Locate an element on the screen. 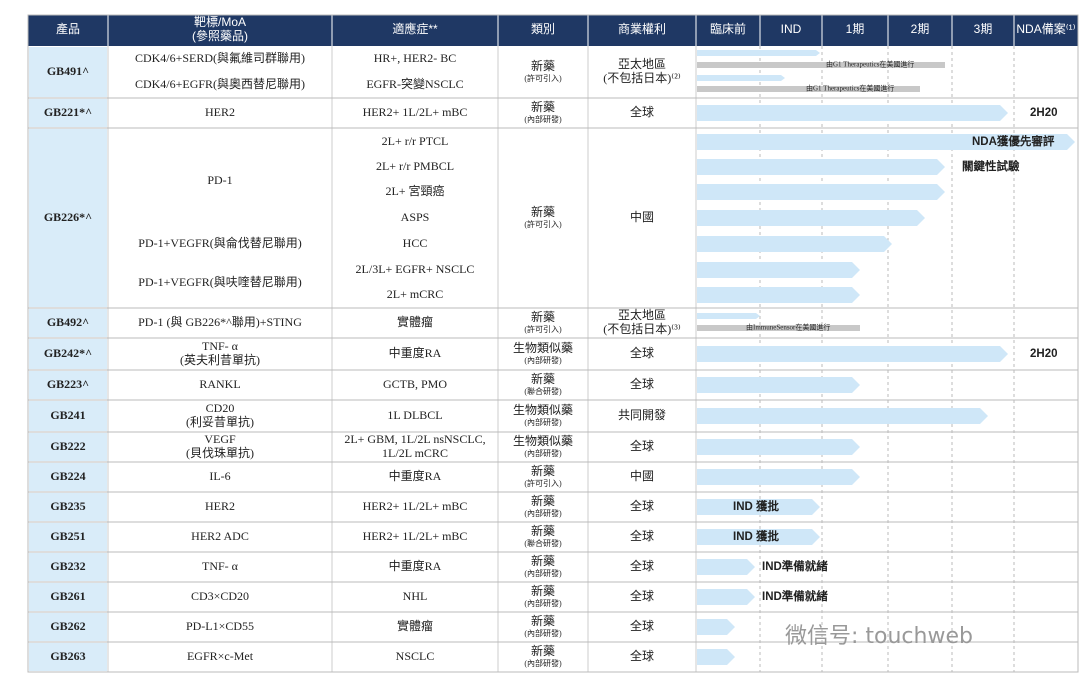  indication: 1L DLBCL is located at coordinates (414, 415).